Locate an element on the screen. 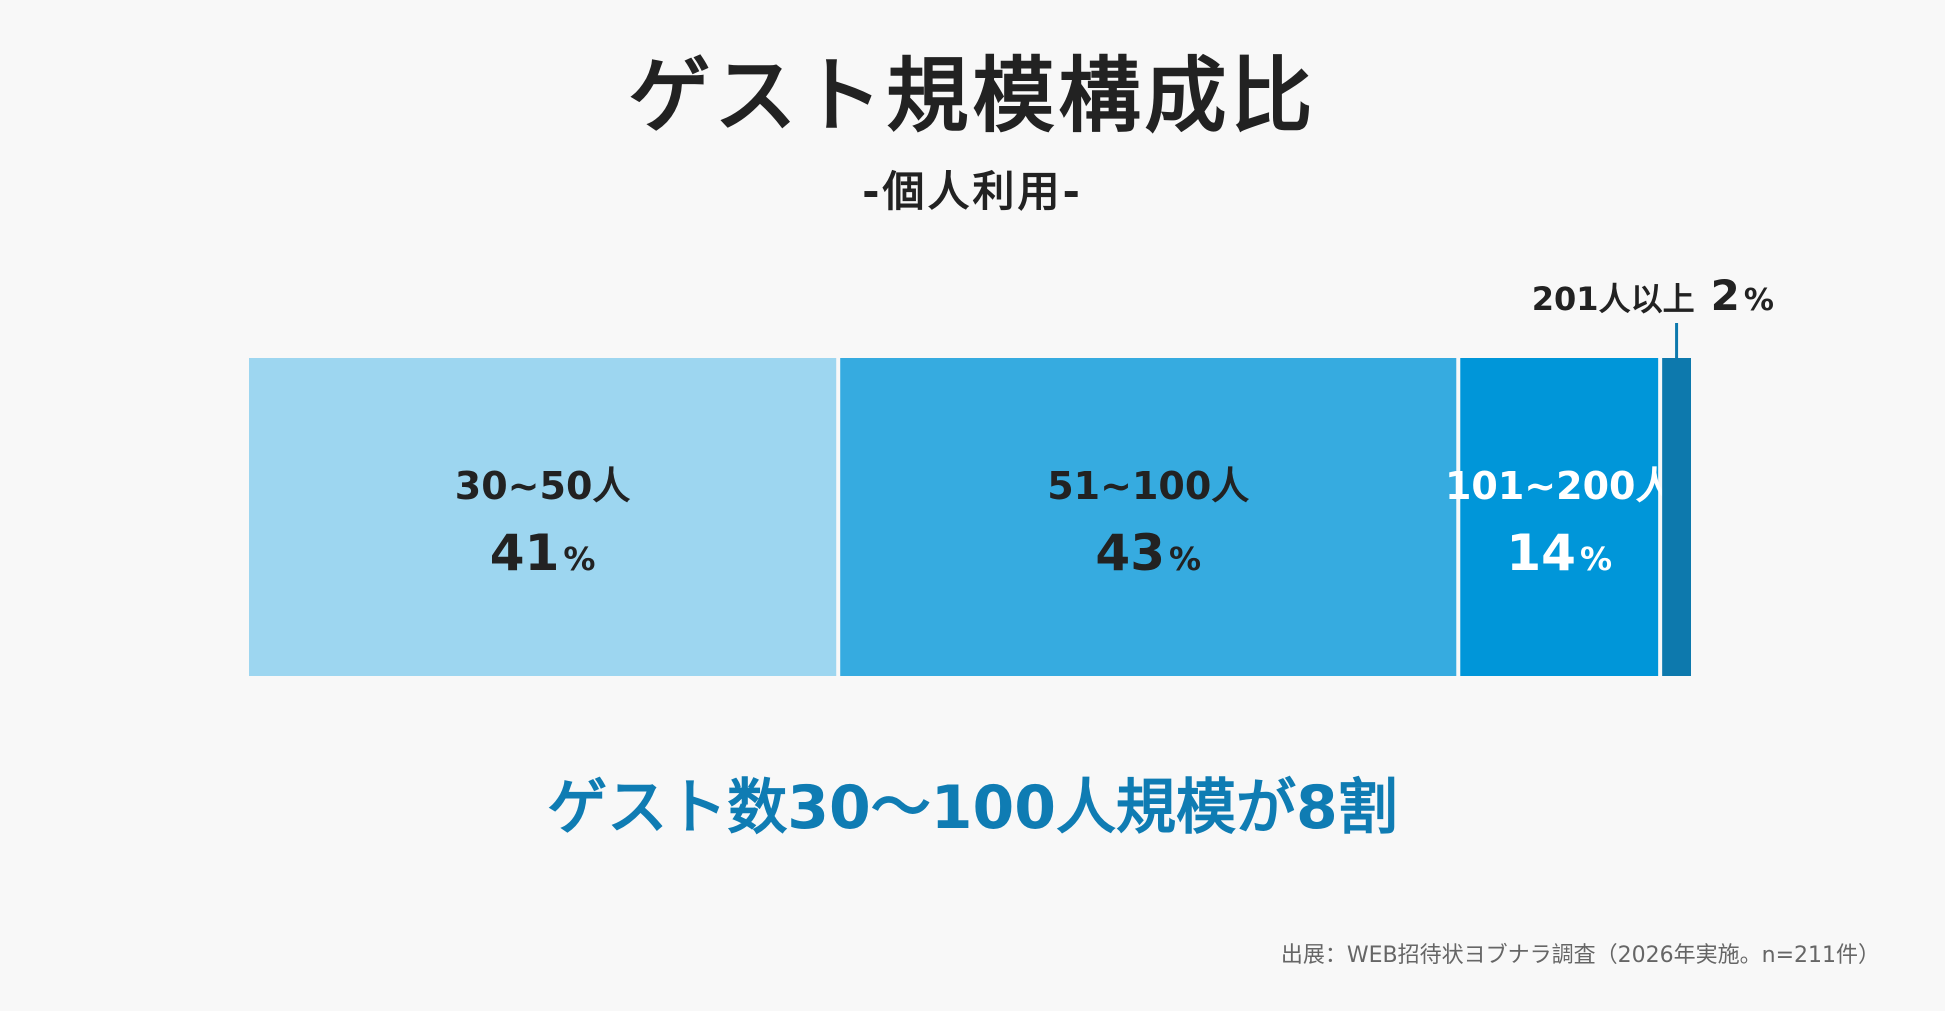 Image resolution: width=1945 pixels, height=1011 pixels. category-label-3: 101~200人 is located at coordinates (1559, 486).